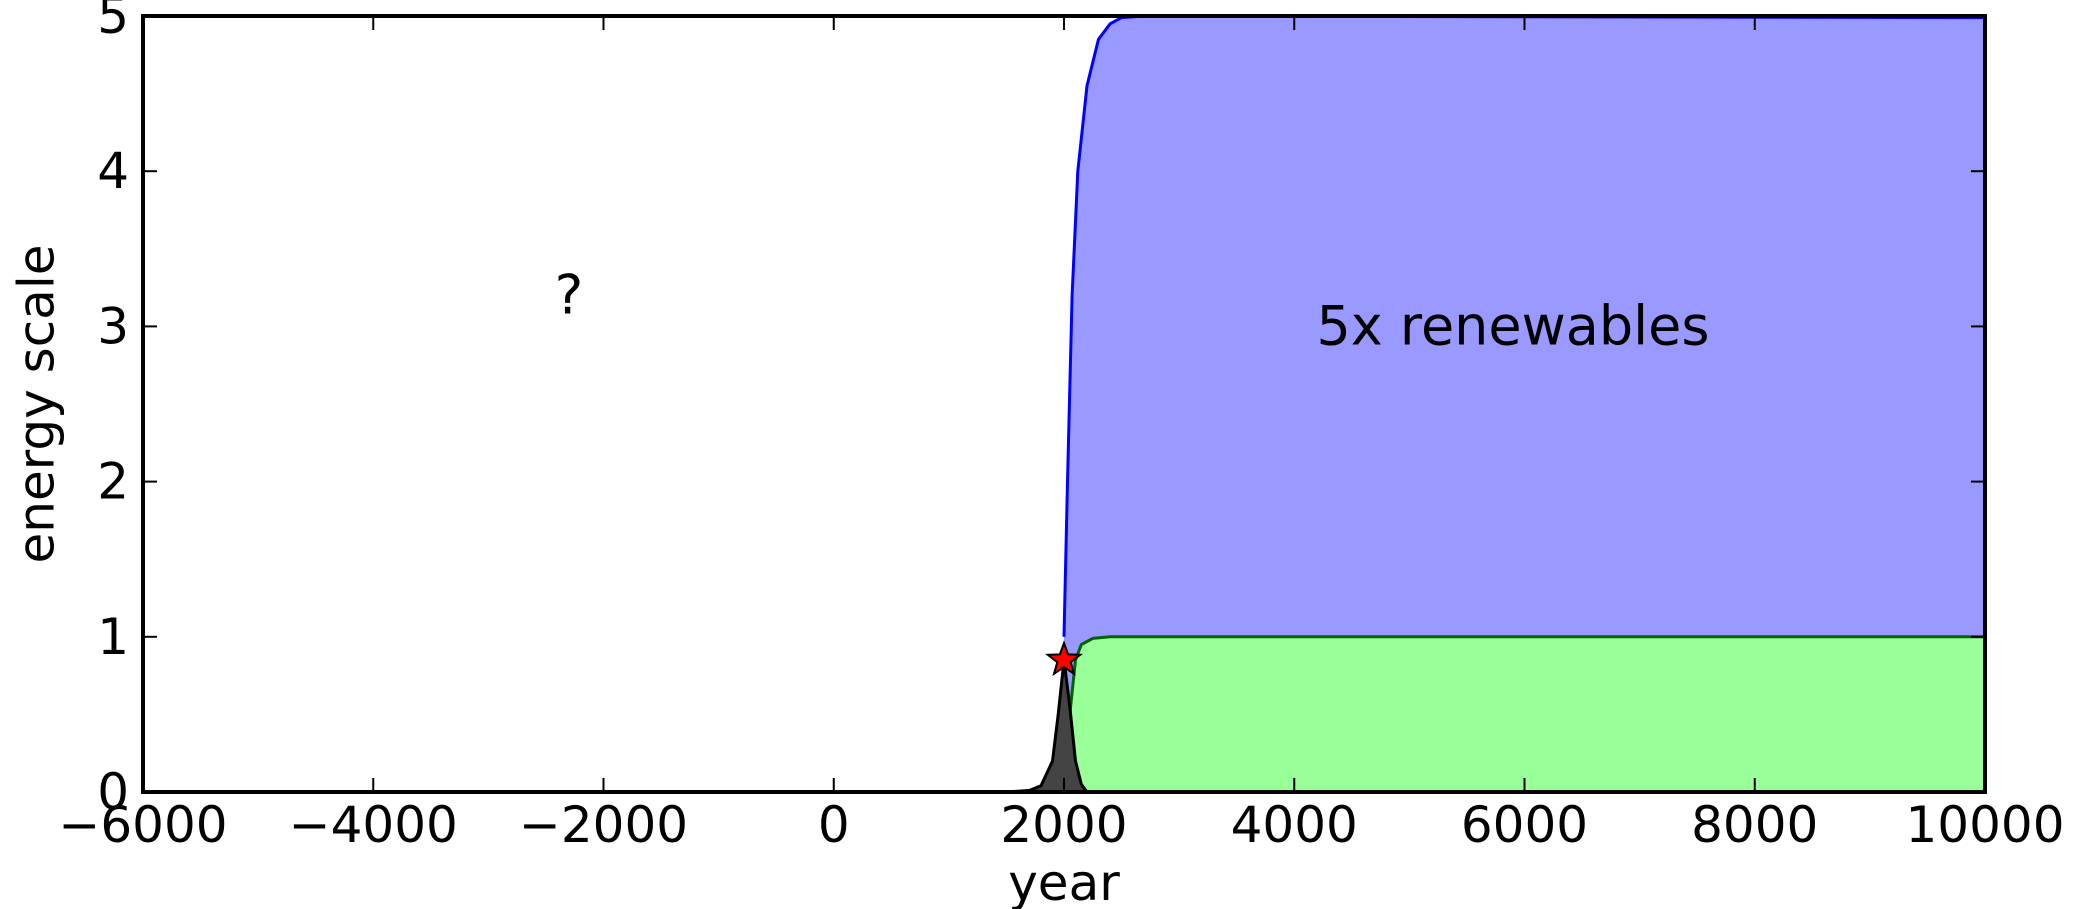  Describe the element at coordinates (1132, 310) in the screenshot. I see `annotations: ? 5x renewables` at that location.